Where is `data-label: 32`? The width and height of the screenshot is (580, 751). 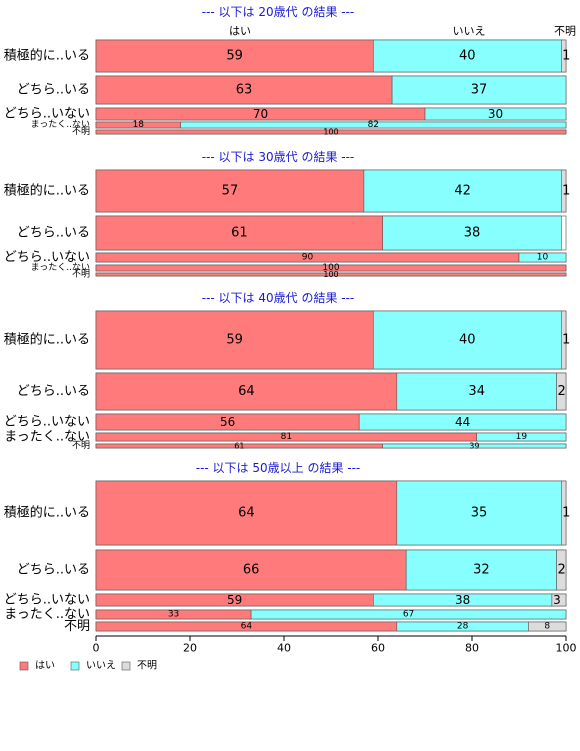 data-label: 32 is located at coordinates (481, 570).